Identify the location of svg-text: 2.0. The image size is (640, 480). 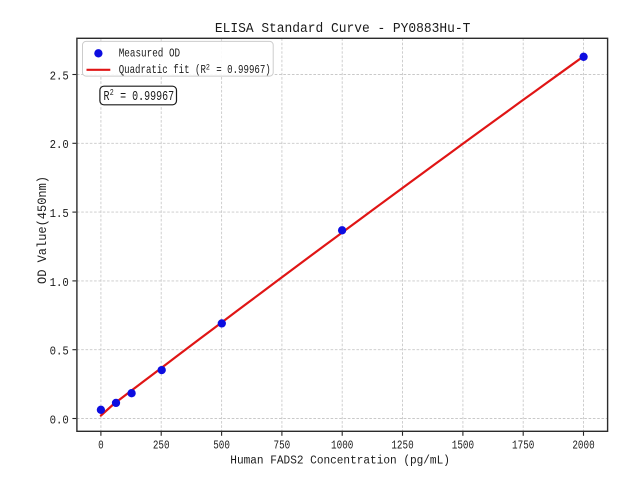
(59, 146).